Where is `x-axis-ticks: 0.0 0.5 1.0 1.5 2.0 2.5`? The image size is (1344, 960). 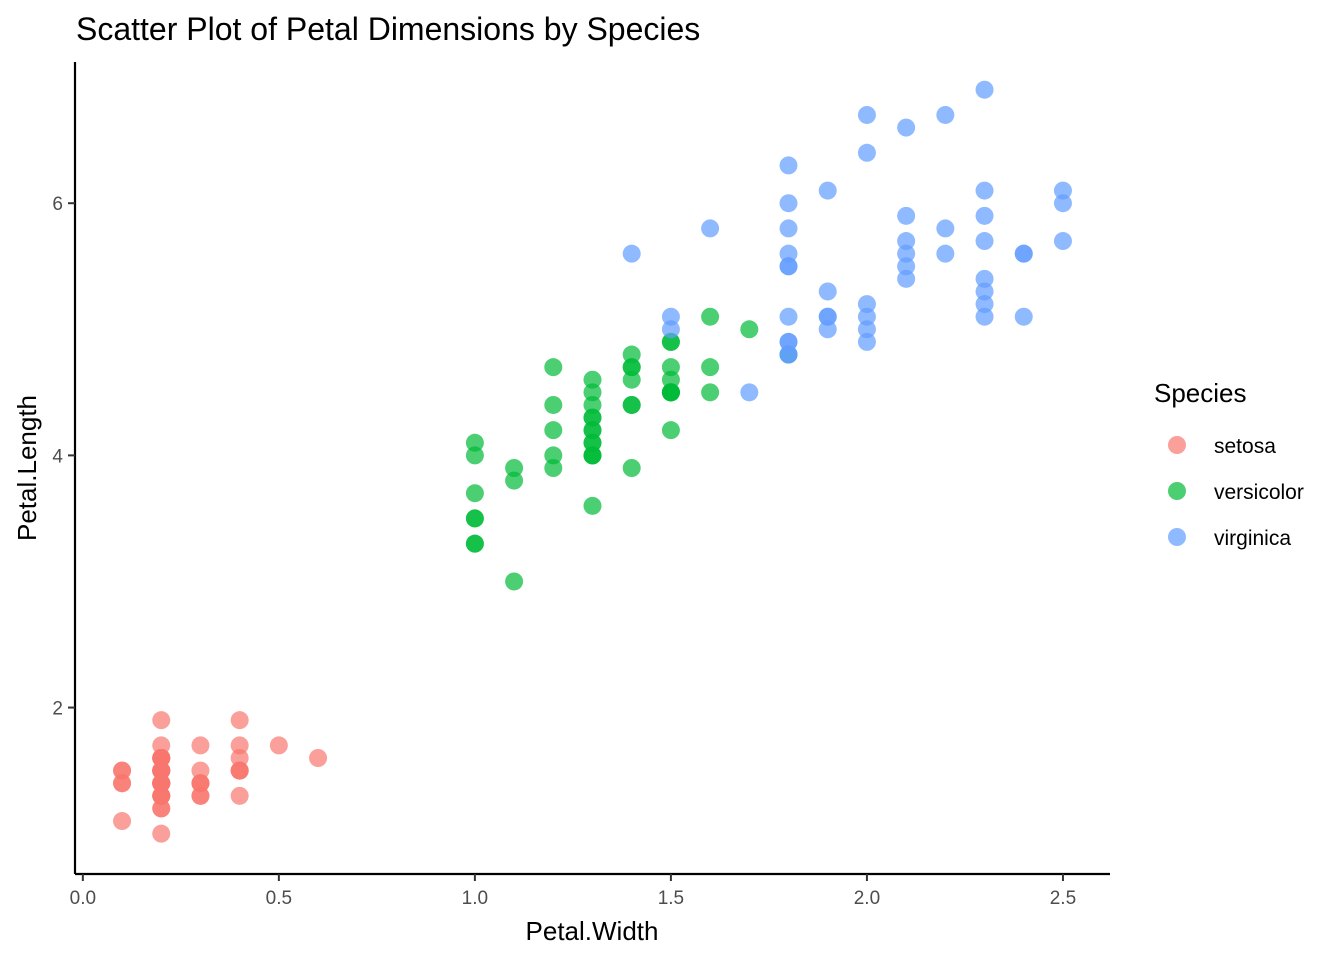 x-axis-ticks: 0.0 0.5 1.0 1.5 2.0 2.5 is located at coordinates (573, 891).